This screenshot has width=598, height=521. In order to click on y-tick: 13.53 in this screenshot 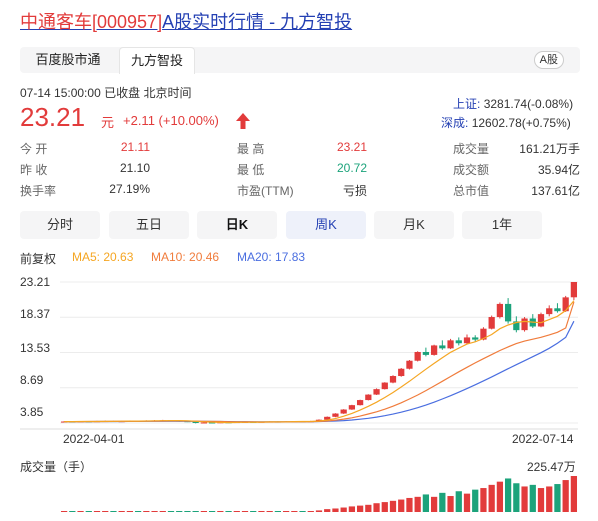, I will do `click(35, 348)`.